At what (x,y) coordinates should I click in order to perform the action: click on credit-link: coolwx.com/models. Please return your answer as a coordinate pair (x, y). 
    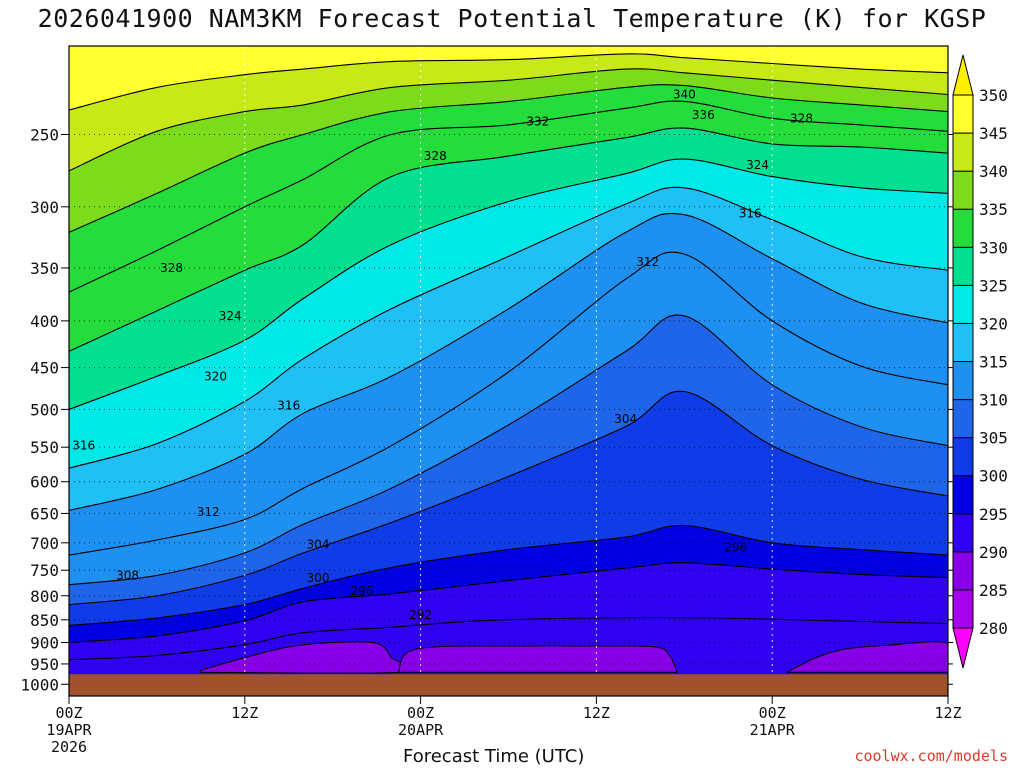
    Looking at the image, I should click on (931, 756).